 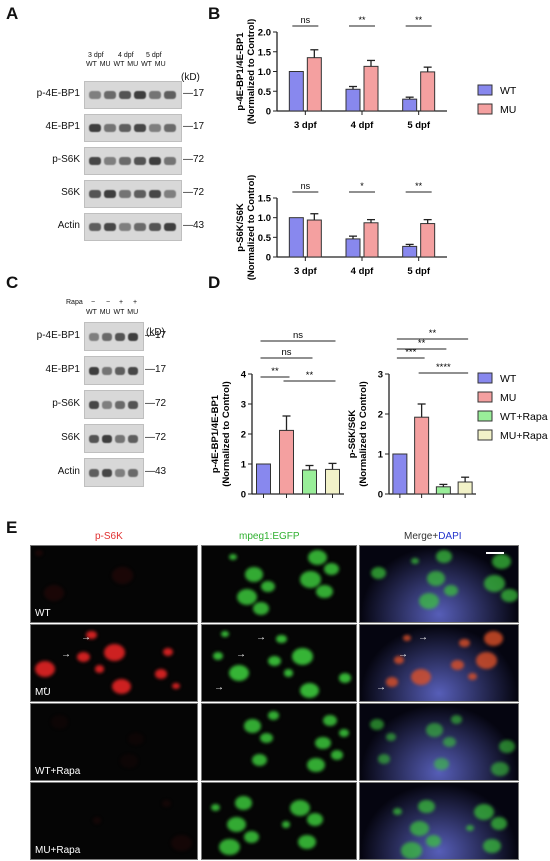 What do you see at coordinates (419, 20) in the screenshot?
I see `significance-label: **` at bounding box center [419, 20].